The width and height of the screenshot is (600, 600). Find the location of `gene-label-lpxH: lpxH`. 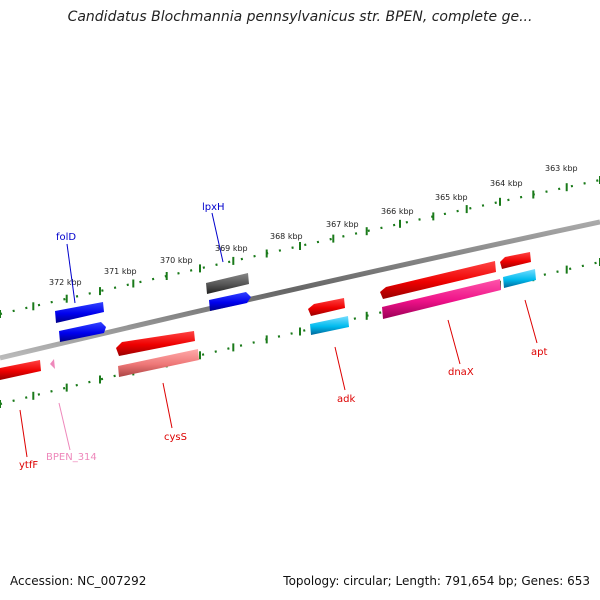

gene-label-lpxH: lpxH is located at coordinates (213, 207).